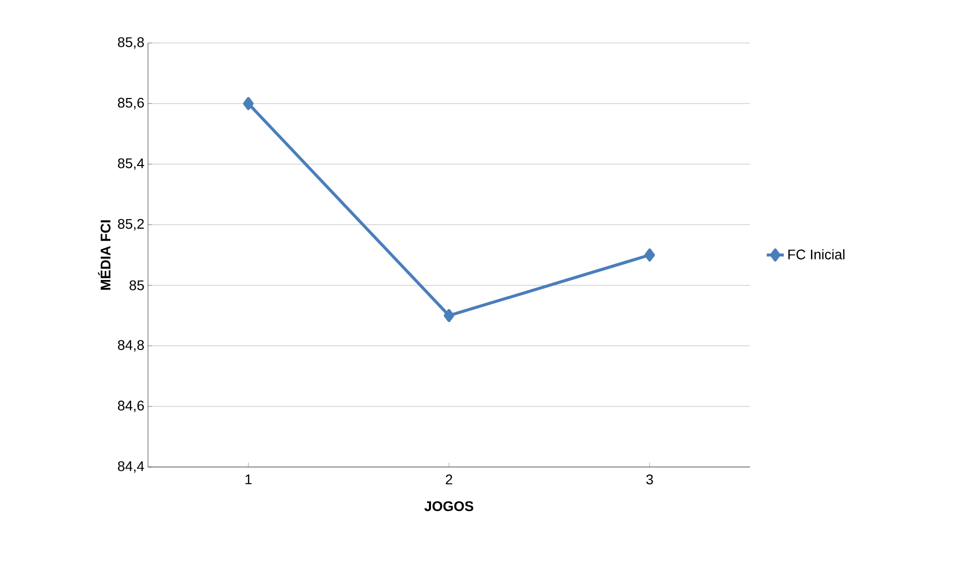 The width and height of the screenshot is (956, 586). What do you see at coordinates (449, 506) in the screenshot?
I see `x-axis-title: JOGOS` at bounding box center [449, 506].